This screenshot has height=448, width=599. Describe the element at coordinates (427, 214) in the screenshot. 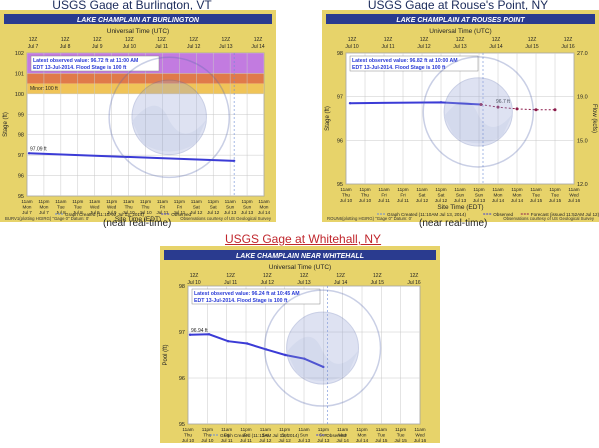

I see `legend-label: Graph Created (11:10AM Jul 13, 2014)` at that location.